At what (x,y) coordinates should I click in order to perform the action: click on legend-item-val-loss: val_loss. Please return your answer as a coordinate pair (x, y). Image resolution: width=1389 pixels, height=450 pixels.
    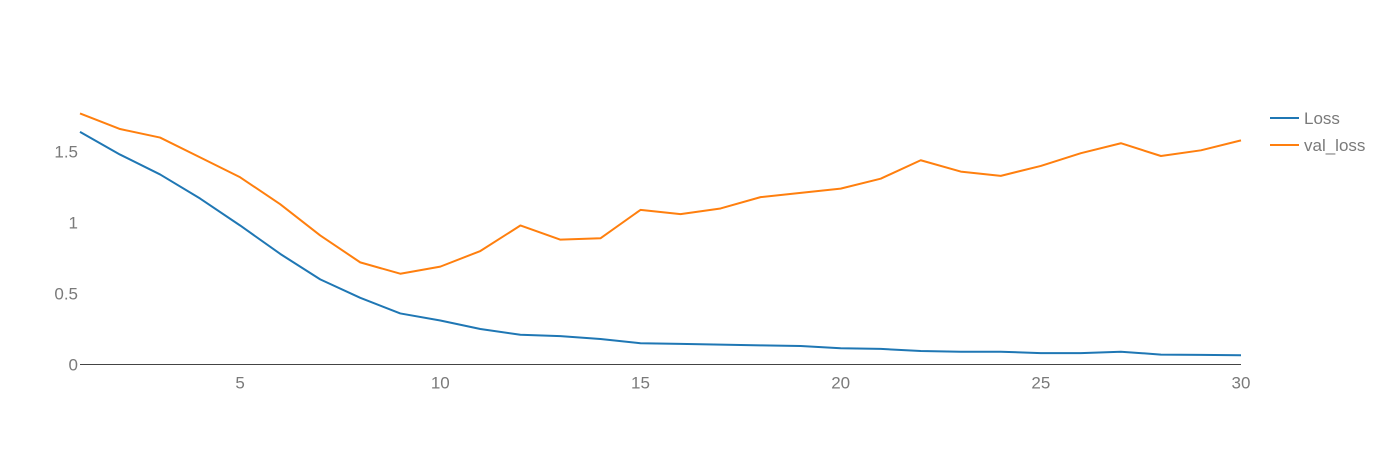
    Looking at the image, I should click on (1317, 145).